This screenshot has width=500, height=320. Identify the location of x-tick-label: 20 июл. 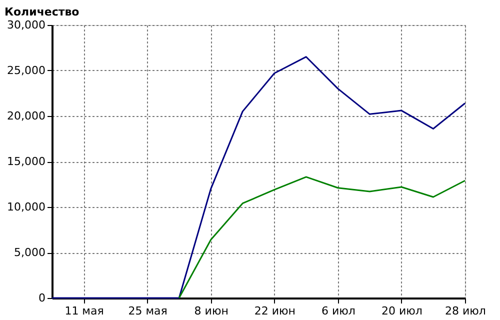
(401, 311).